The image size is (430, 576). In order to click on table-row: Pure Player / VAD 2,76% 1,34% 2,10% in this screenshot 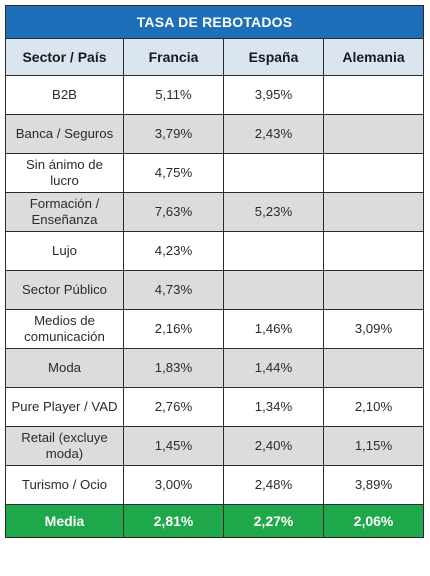, I will do `click(215, 407)`.